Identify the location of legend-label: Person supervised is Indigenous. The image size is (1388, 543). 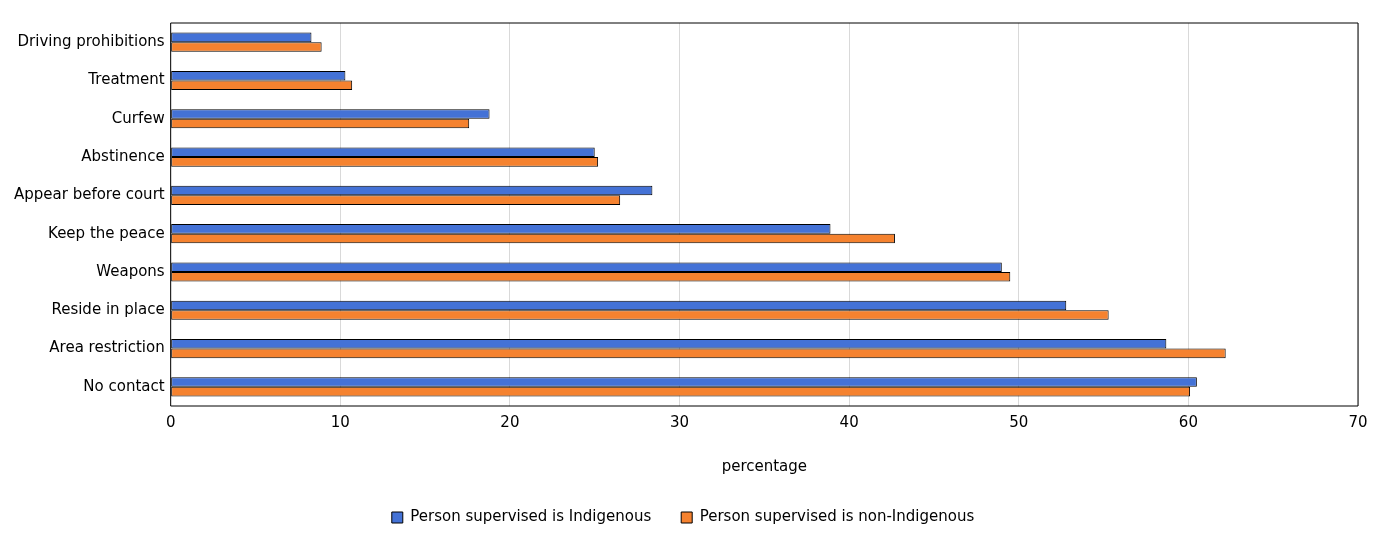
(531, 516).